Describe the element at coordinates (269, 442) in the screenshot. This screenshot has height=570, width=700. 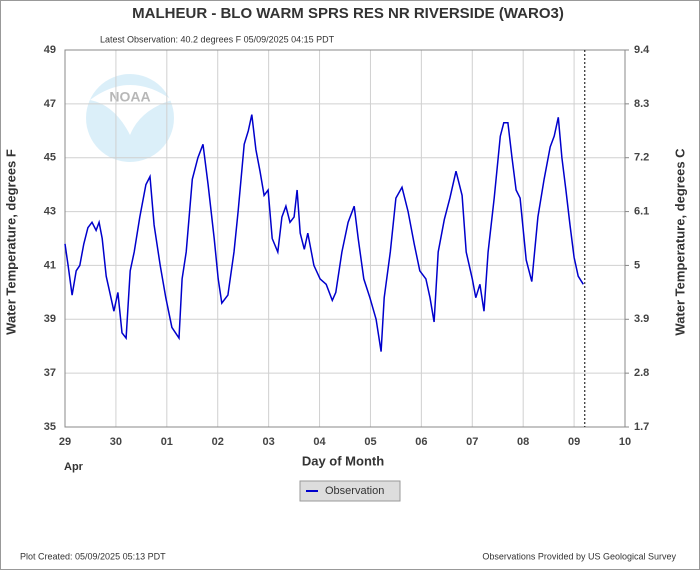
I see `x-tick-label: 03` at that location.